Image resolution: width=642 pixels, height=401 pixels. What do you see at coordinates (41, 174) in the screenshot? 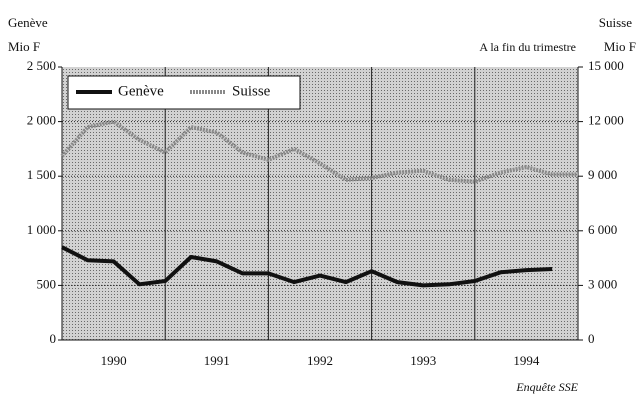
I see `y-tick-label: 1 500` at bounding box center [41, 174].